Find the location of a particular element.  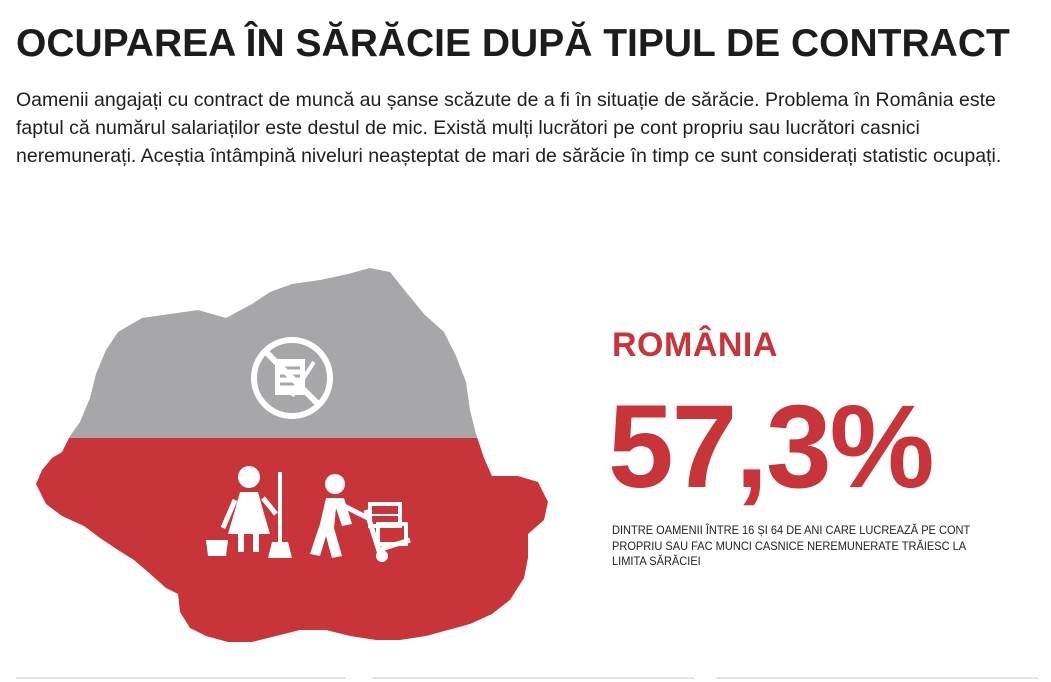

poverty-percentage: 57,3% is located at coordinates (771, 447).